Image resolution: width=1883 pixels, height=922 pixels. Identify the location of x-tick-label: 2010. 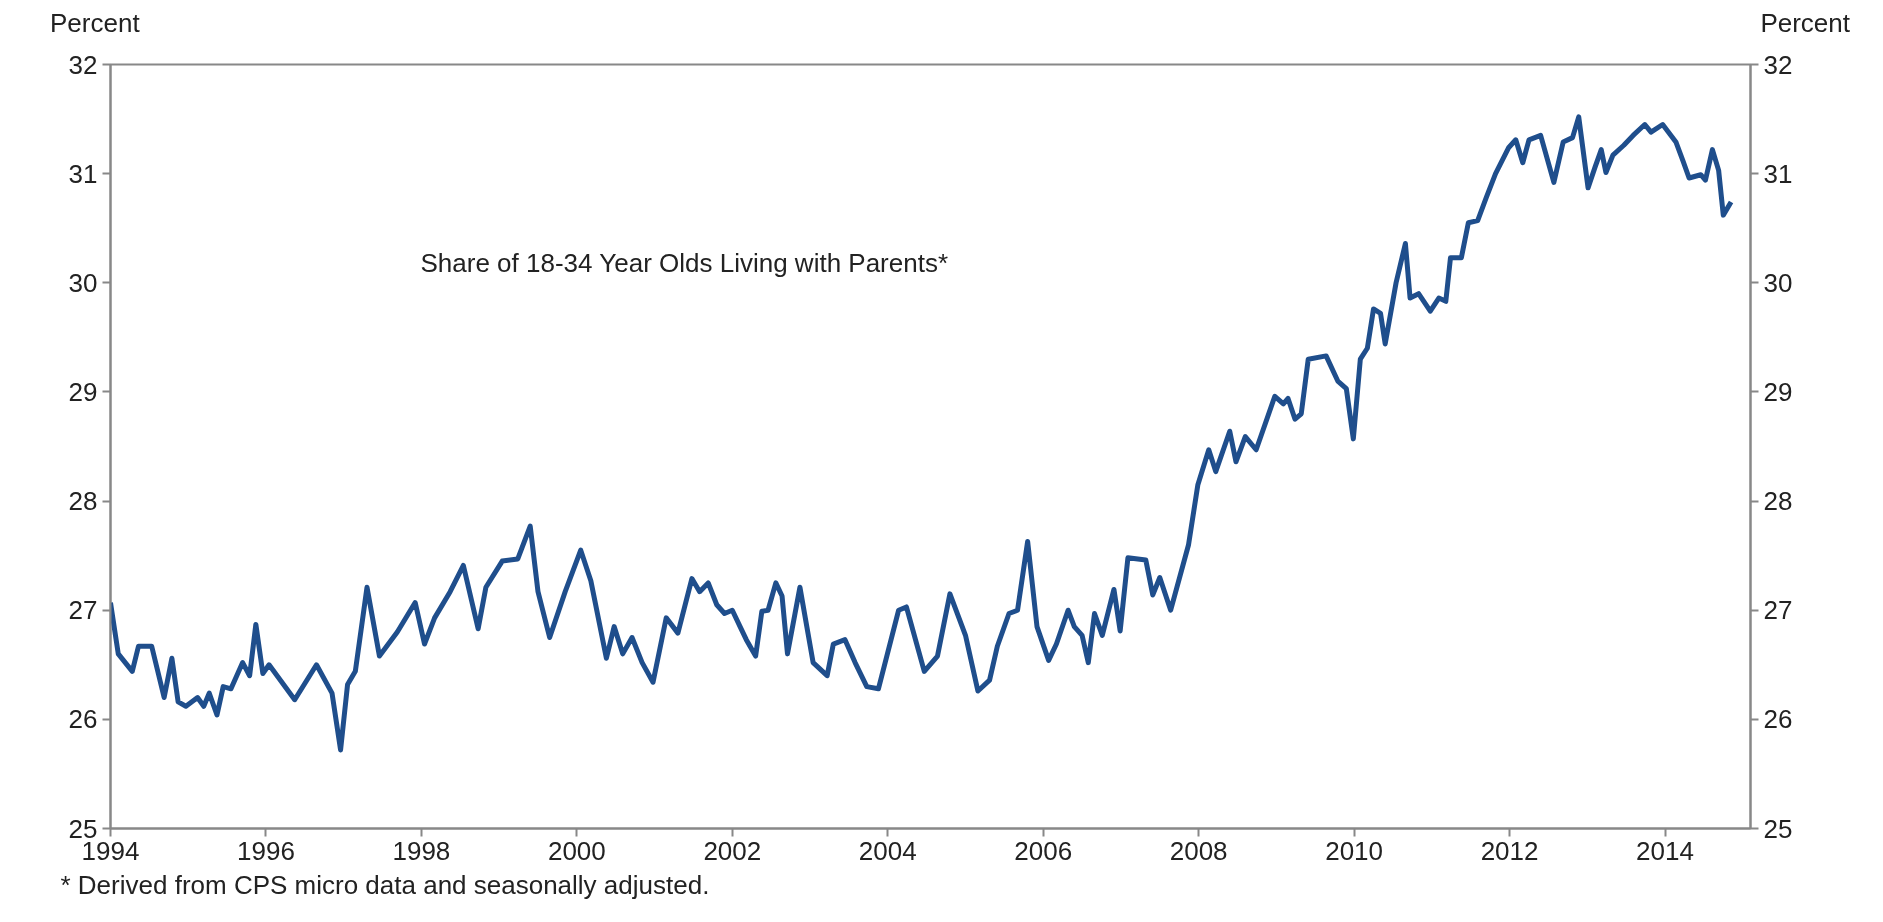
(1354, 850).